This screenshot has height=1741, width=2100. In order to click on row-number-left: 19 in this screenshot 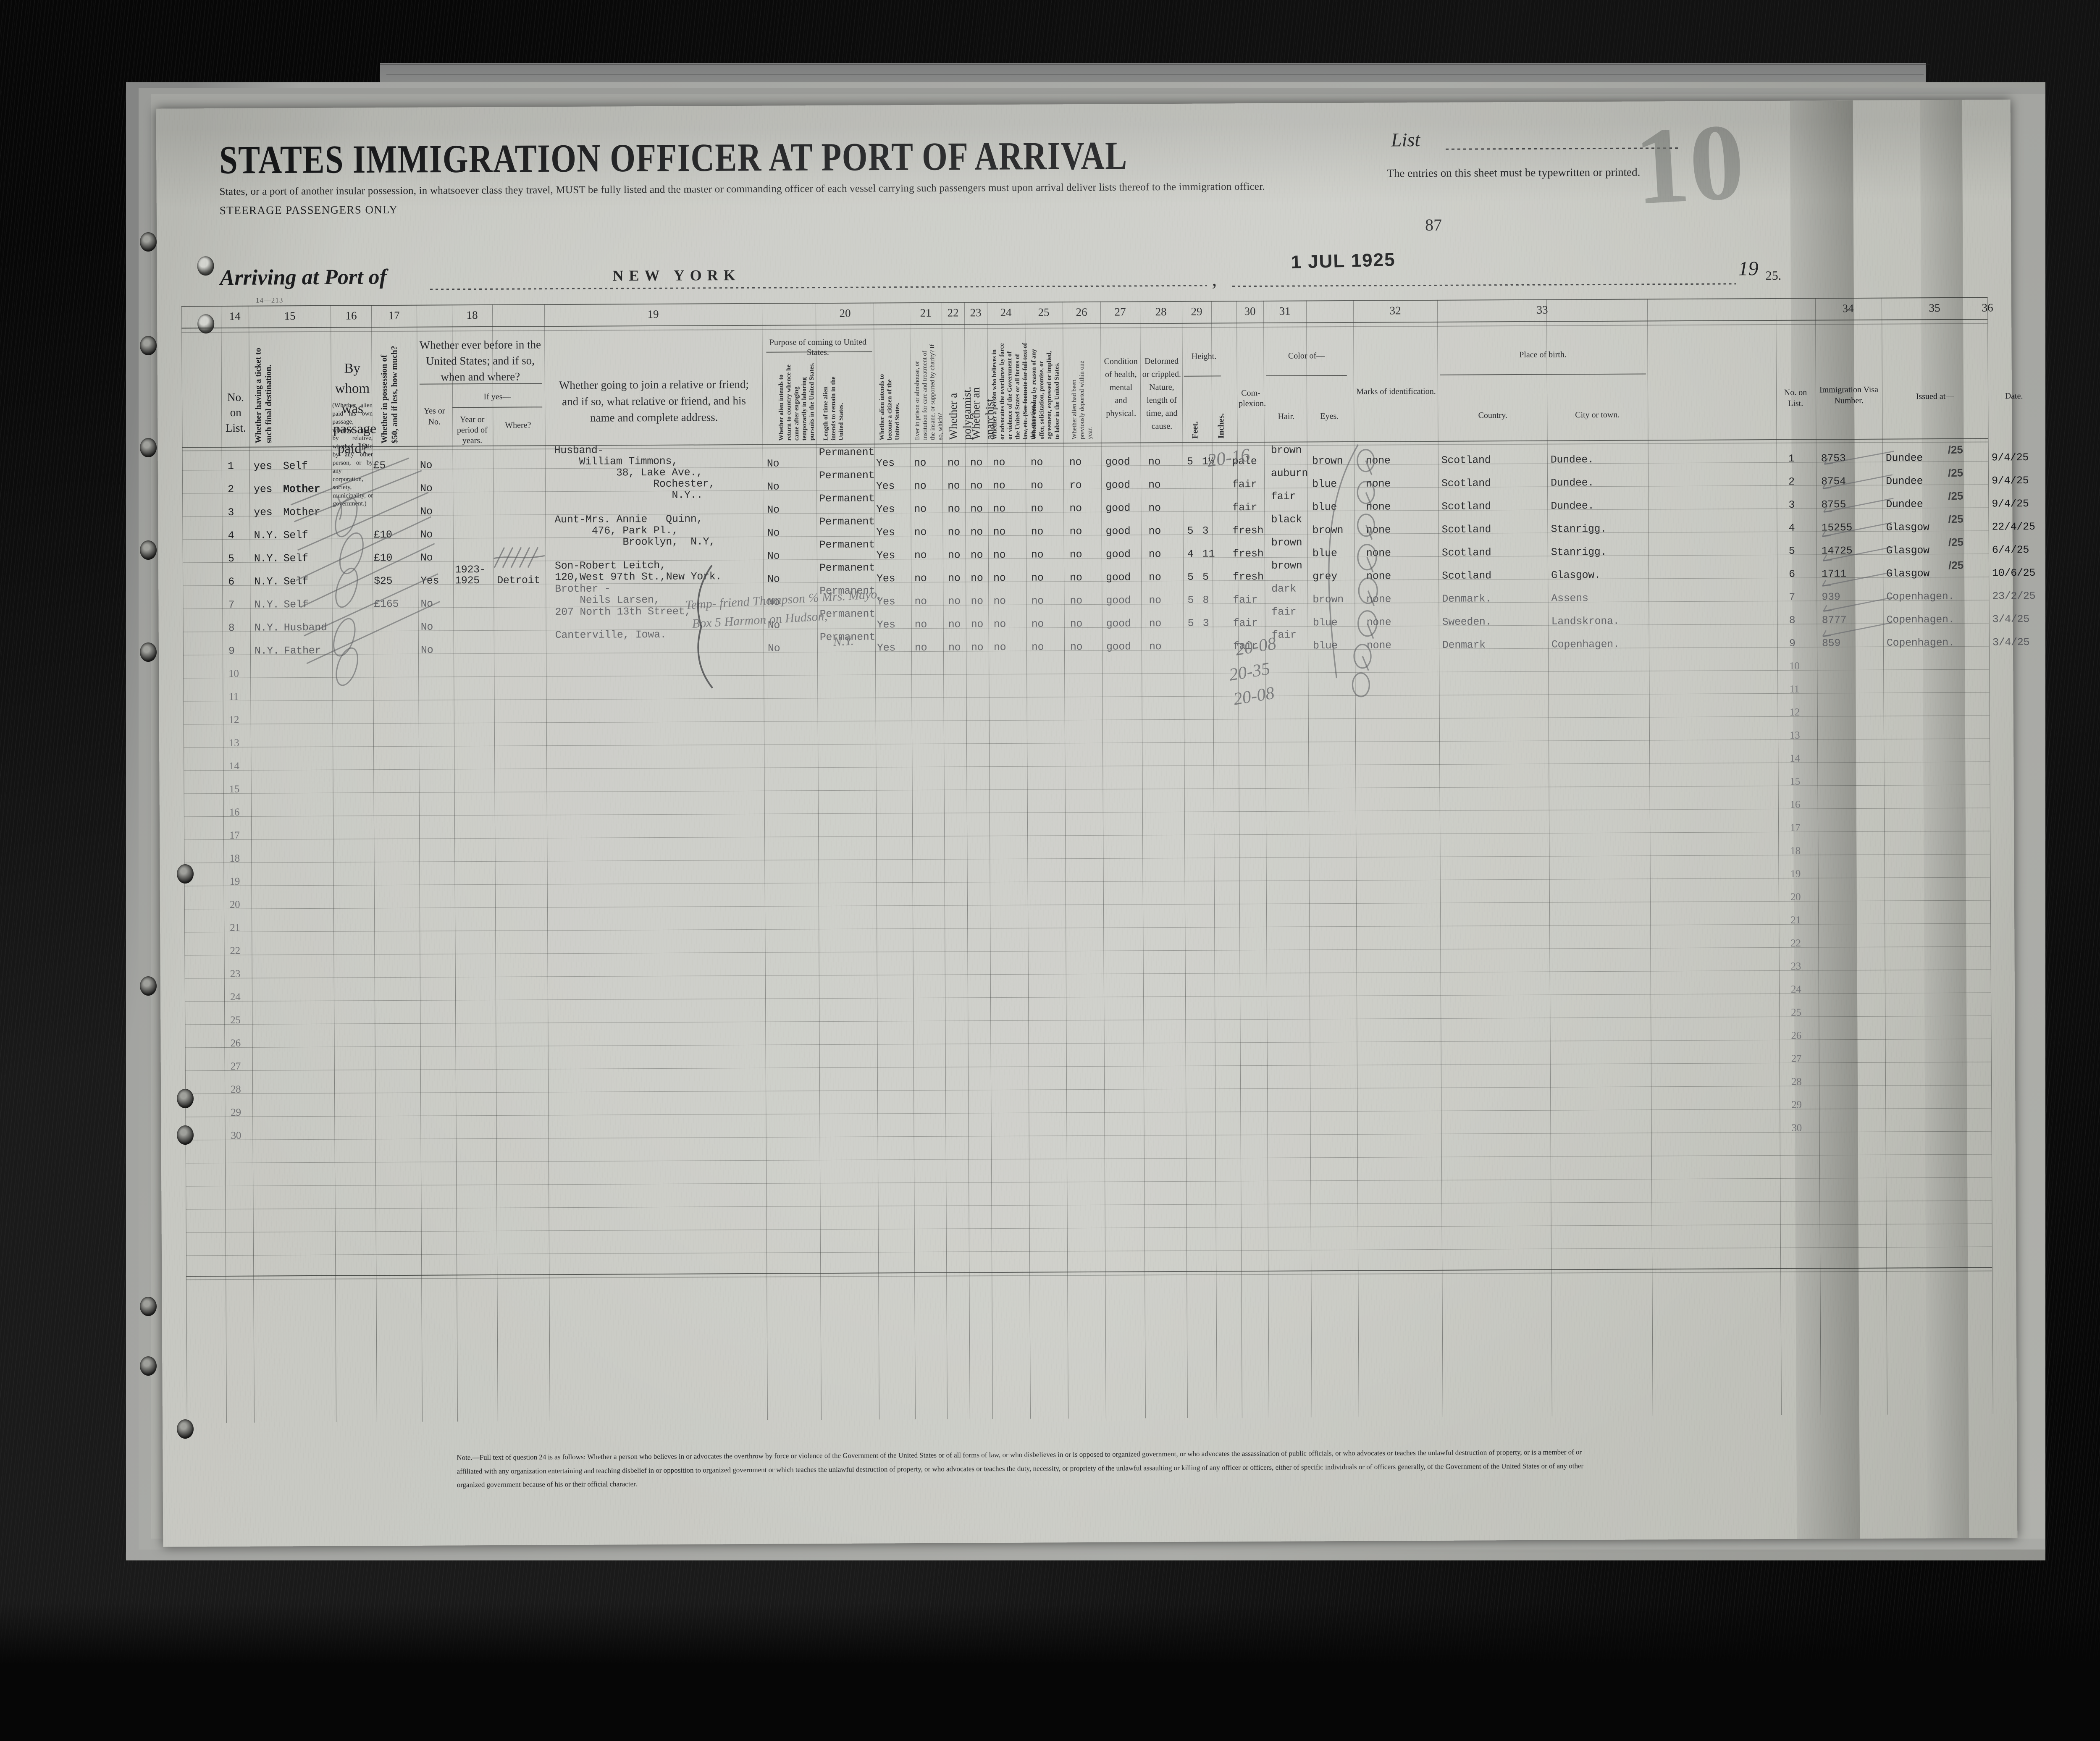, I will do `click(234, 882)`.